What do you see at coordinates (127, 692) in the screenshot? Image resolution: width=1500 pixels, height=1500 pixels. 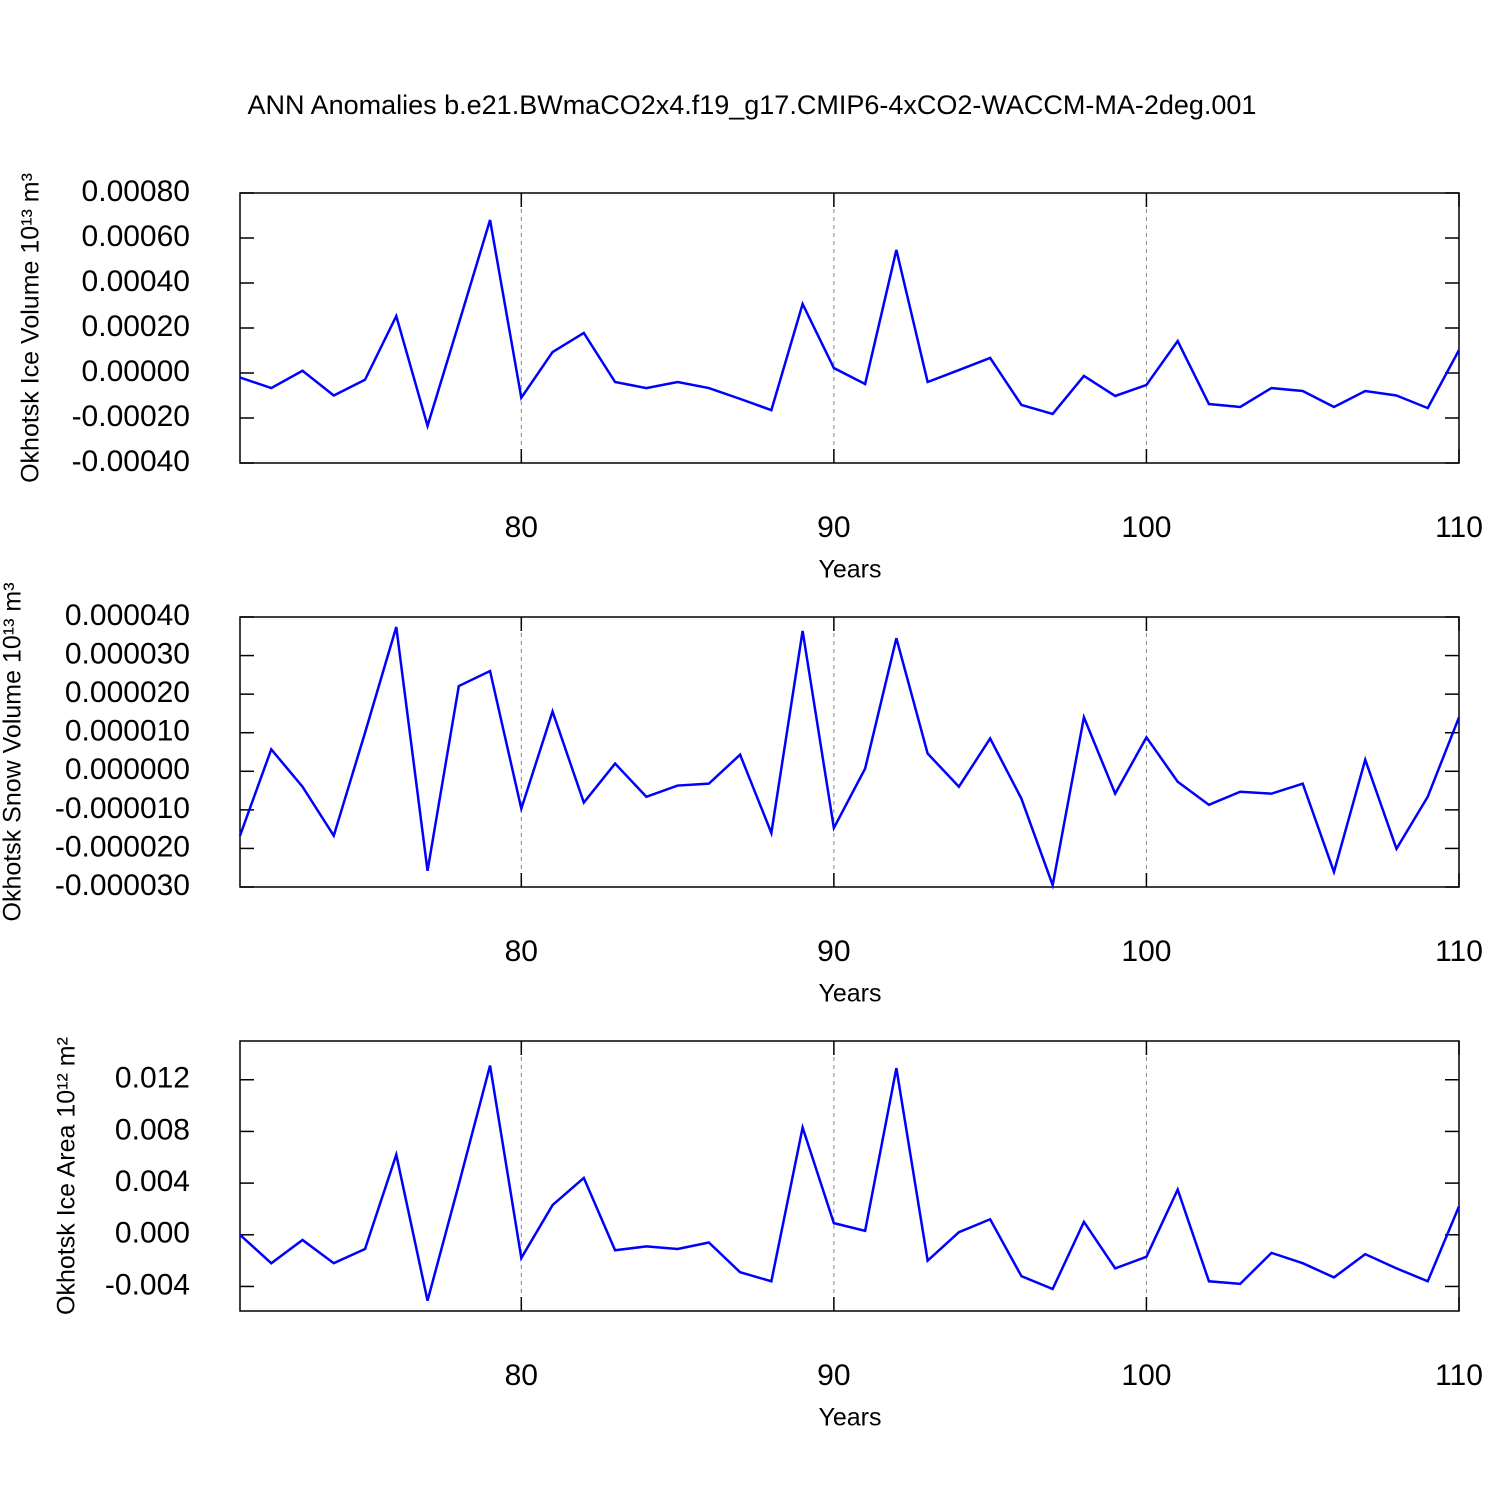 I see `y-tick-label: 0.000020` at bounding box center [127, 692].